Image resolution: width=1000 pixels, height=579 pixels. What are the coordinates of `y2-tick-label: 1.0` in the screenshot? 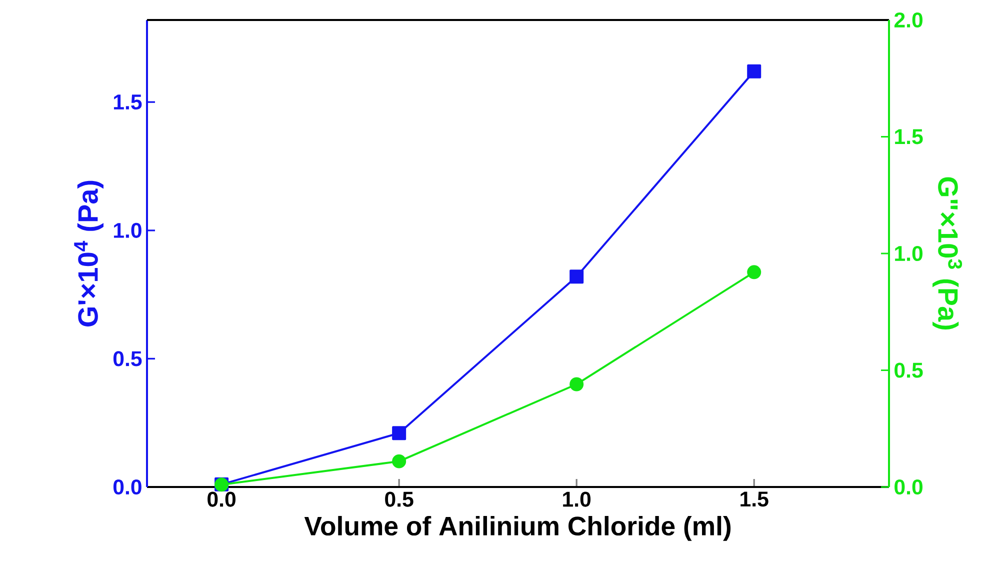 It's located at (908, 254).